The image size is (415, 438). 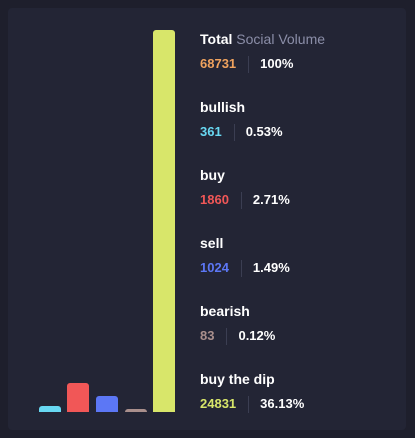 What do you see at coordinates (271, 199) in the screenshot?
I see `stat-percent: 2.71%` at bounding box center [271, 199].